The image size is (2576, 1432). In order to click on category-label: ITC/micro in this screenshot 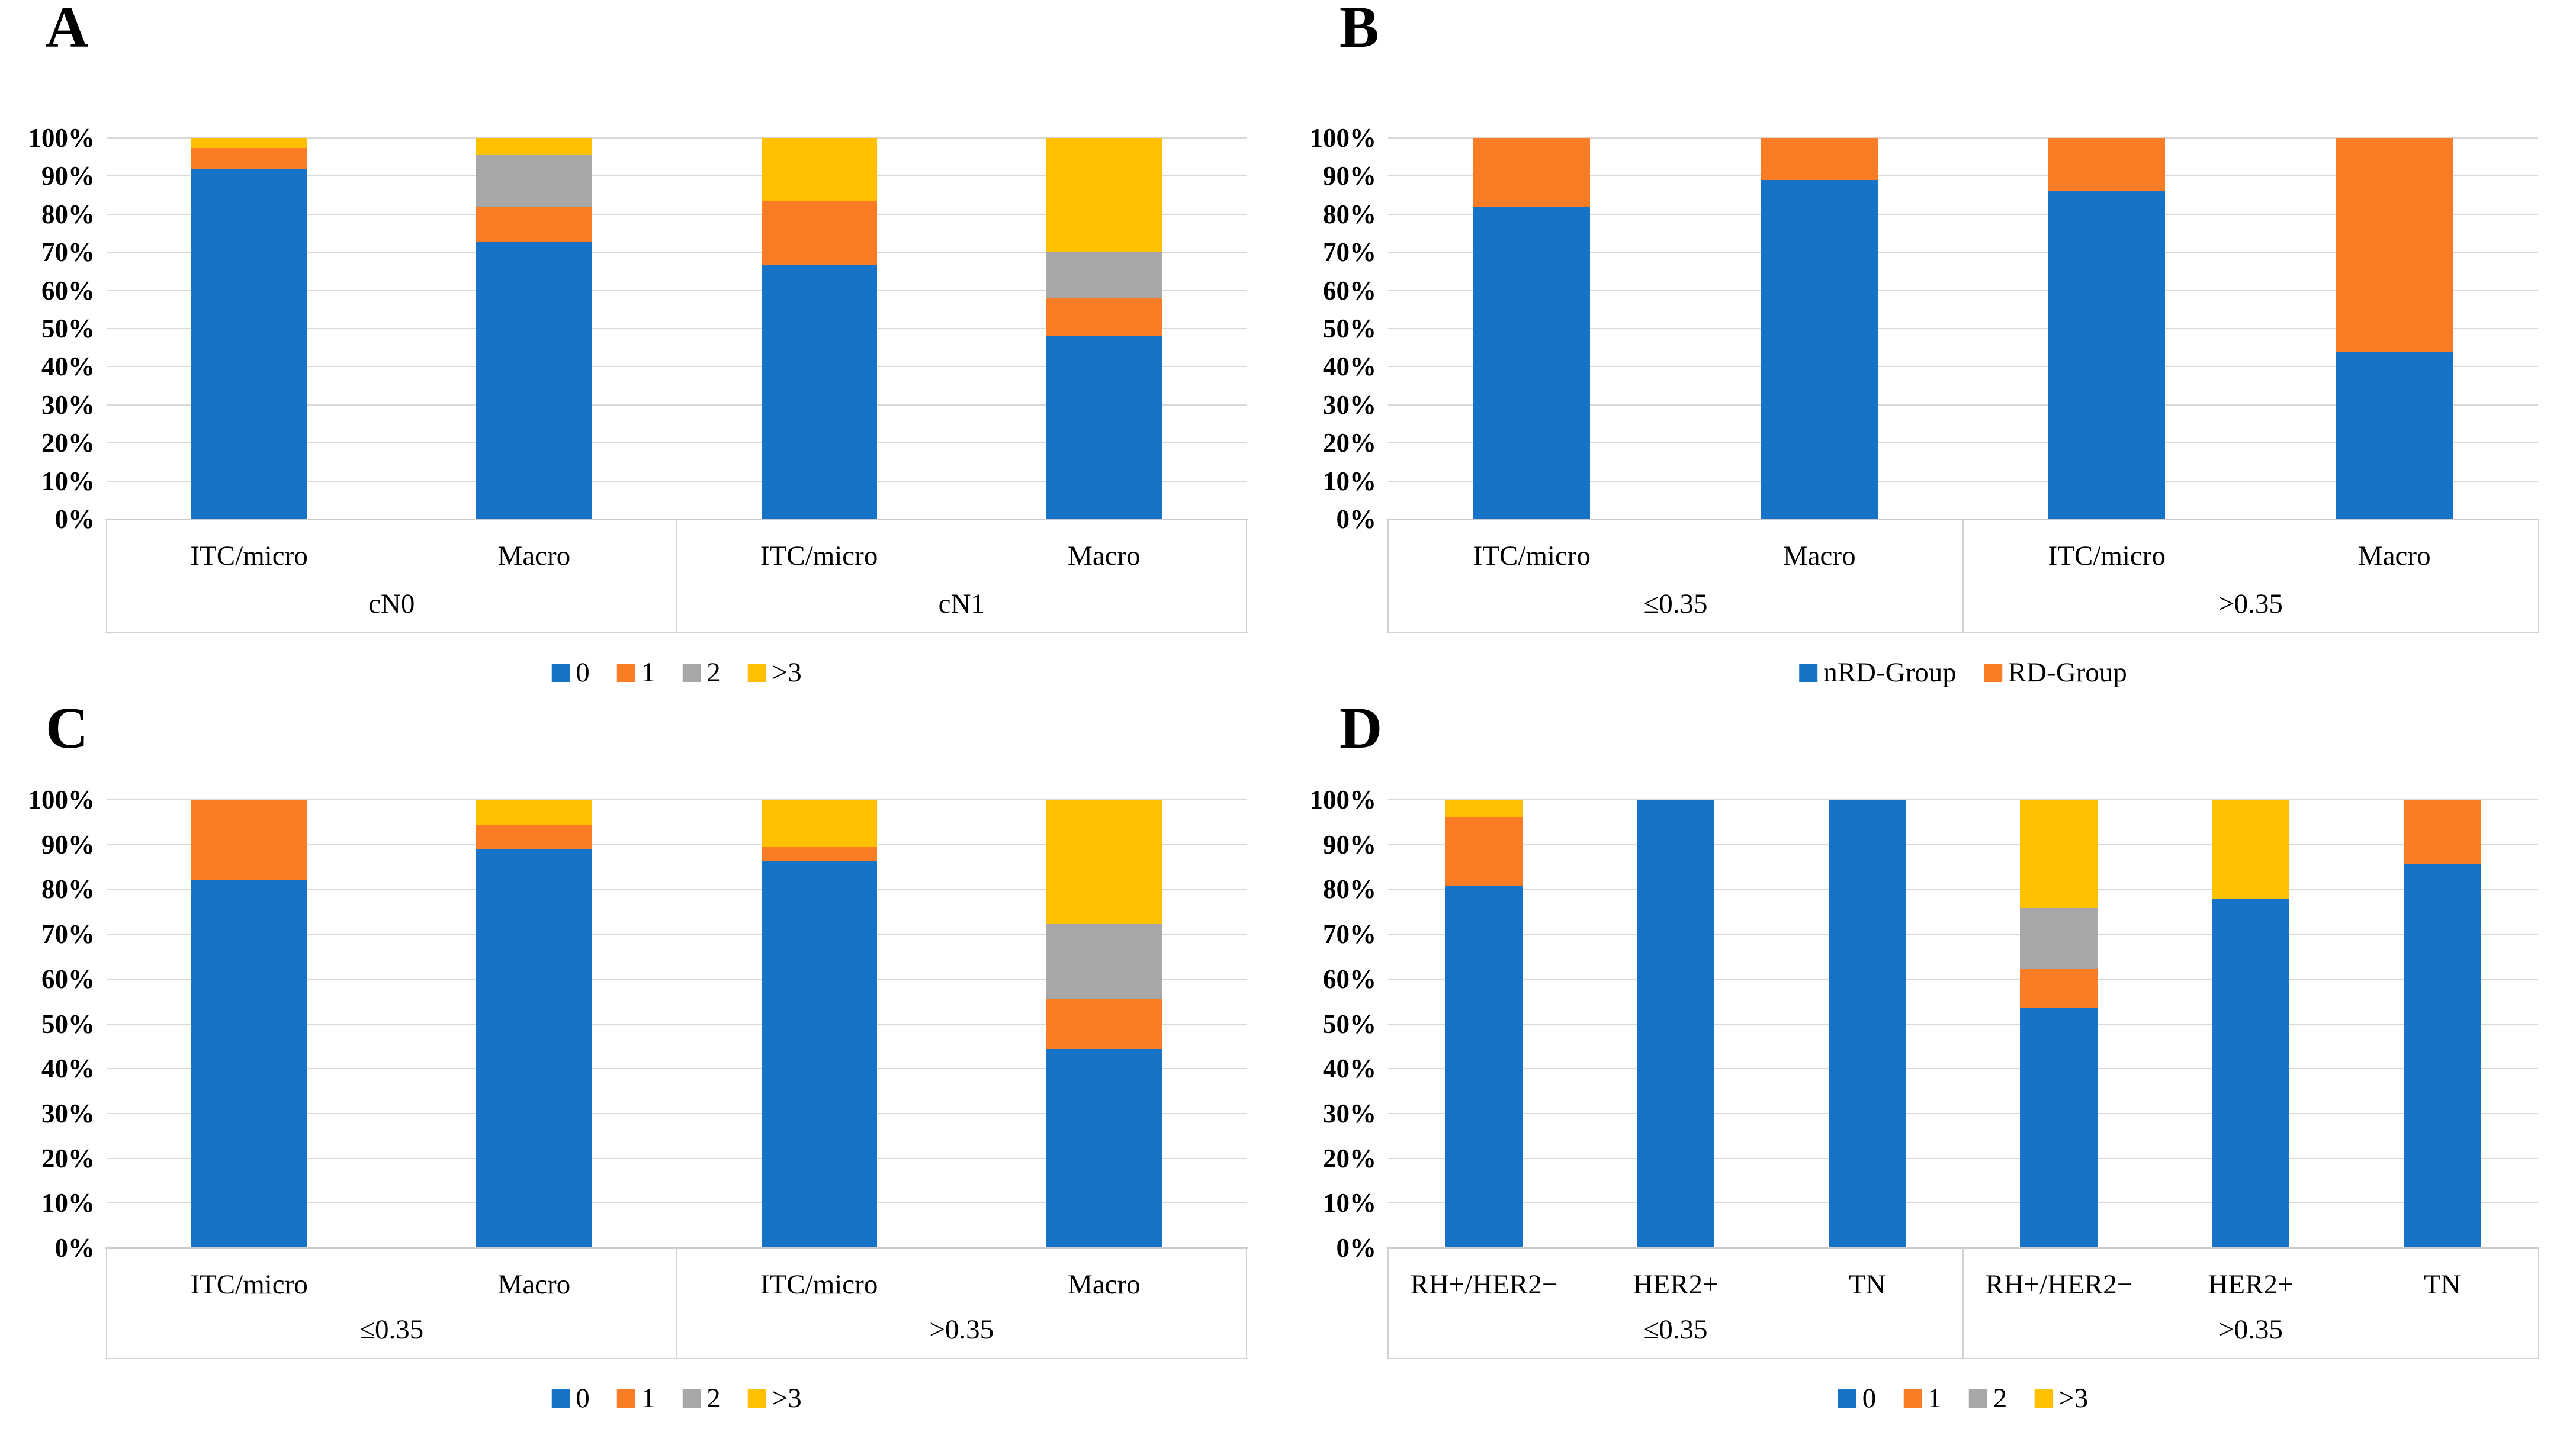, I will do `click(249, 1284)`.